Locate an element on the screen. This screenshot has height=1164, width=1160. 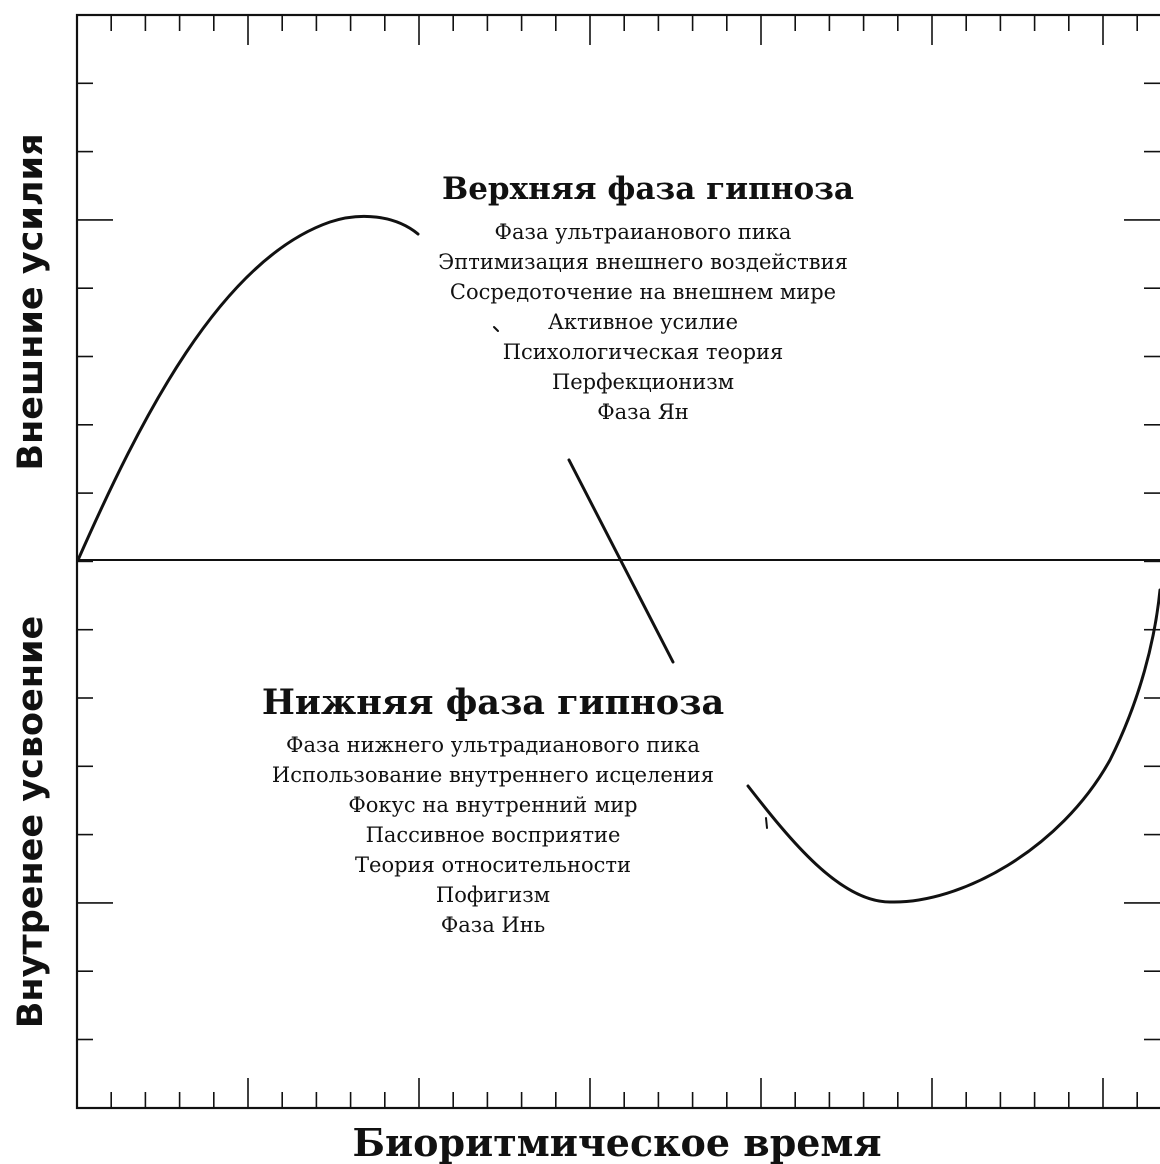
lower-phase-item: Фокус на внутренний мир is located at coordinates (492, 805).